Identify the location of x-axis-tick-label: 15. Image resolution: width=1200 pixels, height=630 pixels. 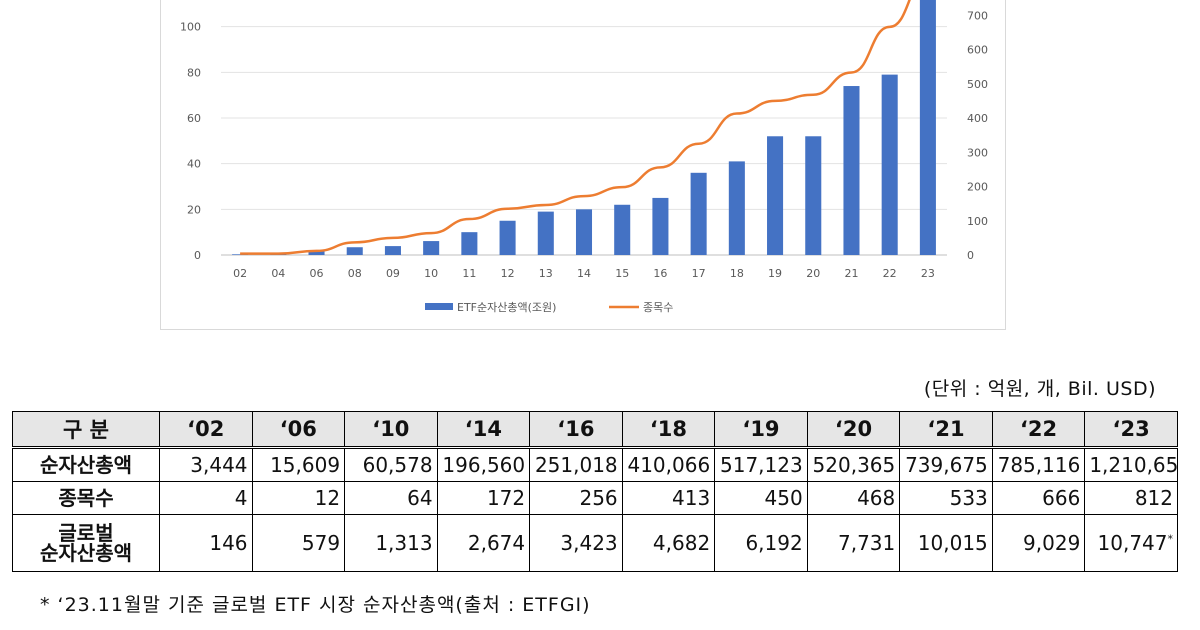
(622, 273).